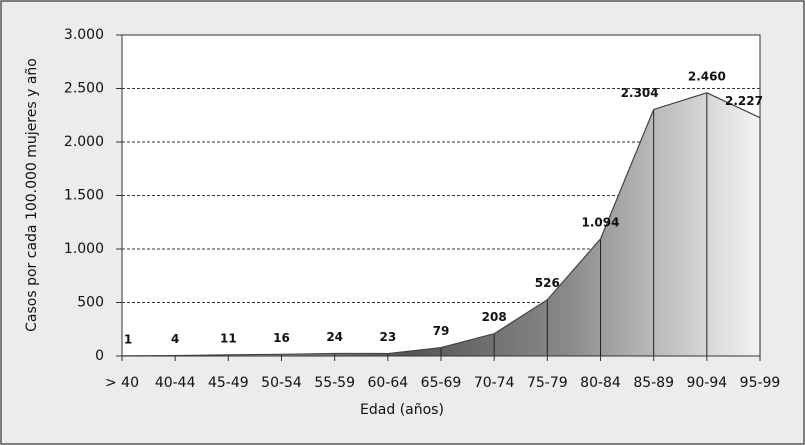  Describe the element at coordinates (99, 356) in the screenshot. I see `y-tick-label: 0` at that location.